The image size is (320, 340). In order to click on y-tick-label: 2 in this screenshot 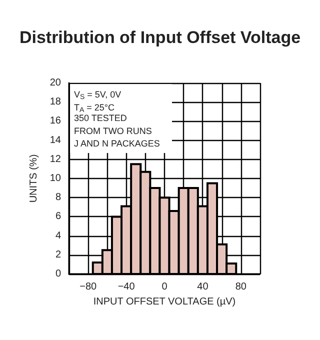, I will do `click(58, 254)`.